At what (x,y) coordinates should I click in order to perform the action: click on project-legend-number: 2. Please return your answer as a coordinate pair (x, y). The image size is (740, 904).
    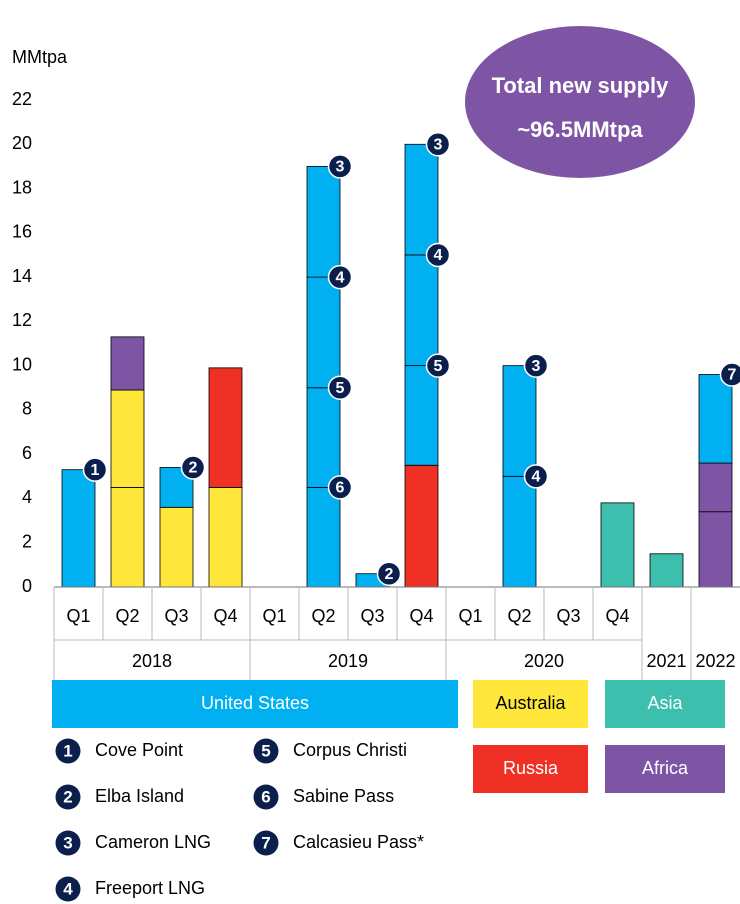
    Looking at the image, I should click on (67, 796).